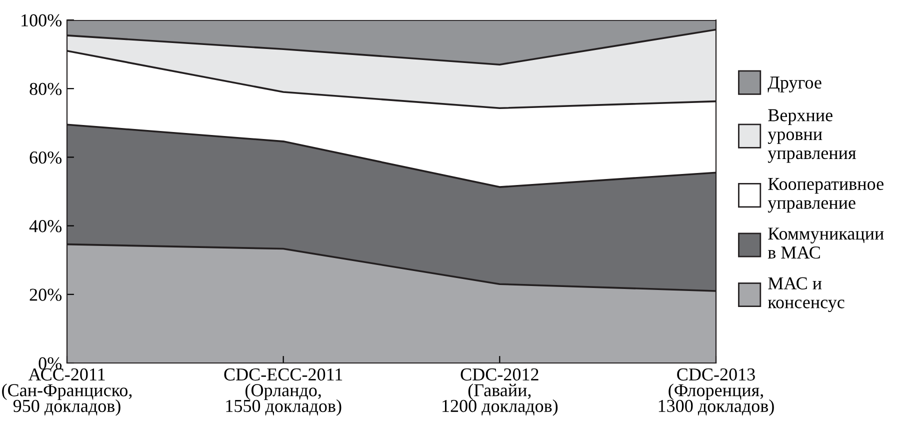 The height and width of the screenshot is (434, 903). Describe the element at coordinates (500, 392) in the screenshot. I see `x-tick-label: CDC-2012 (Гавайи, 1200 докладов)` at that location.